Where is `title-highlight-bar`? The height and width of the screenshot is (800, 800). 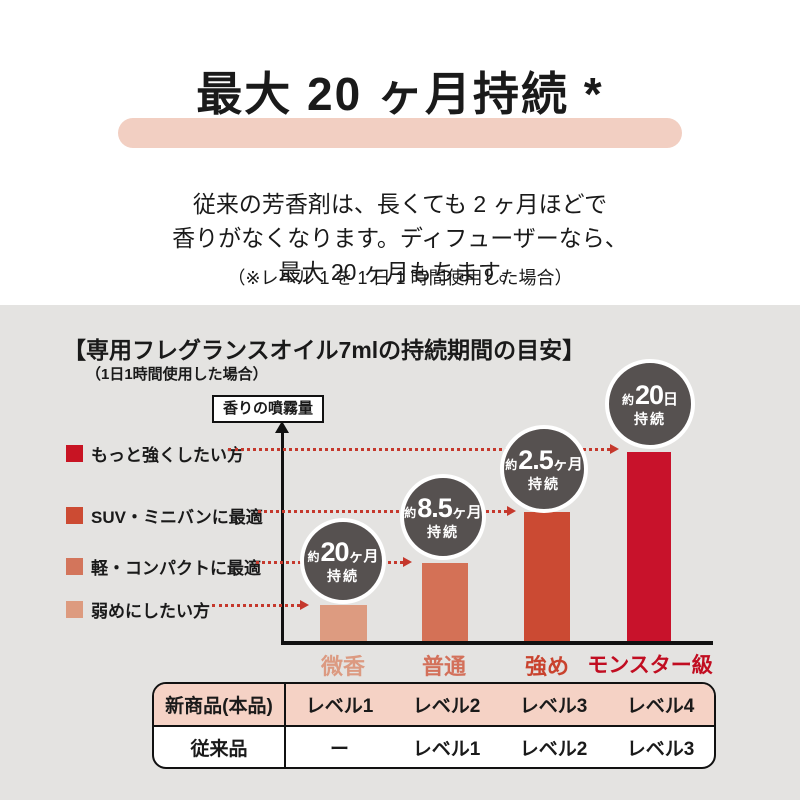 title-highlight-bar is located at coordinates (400, 133).